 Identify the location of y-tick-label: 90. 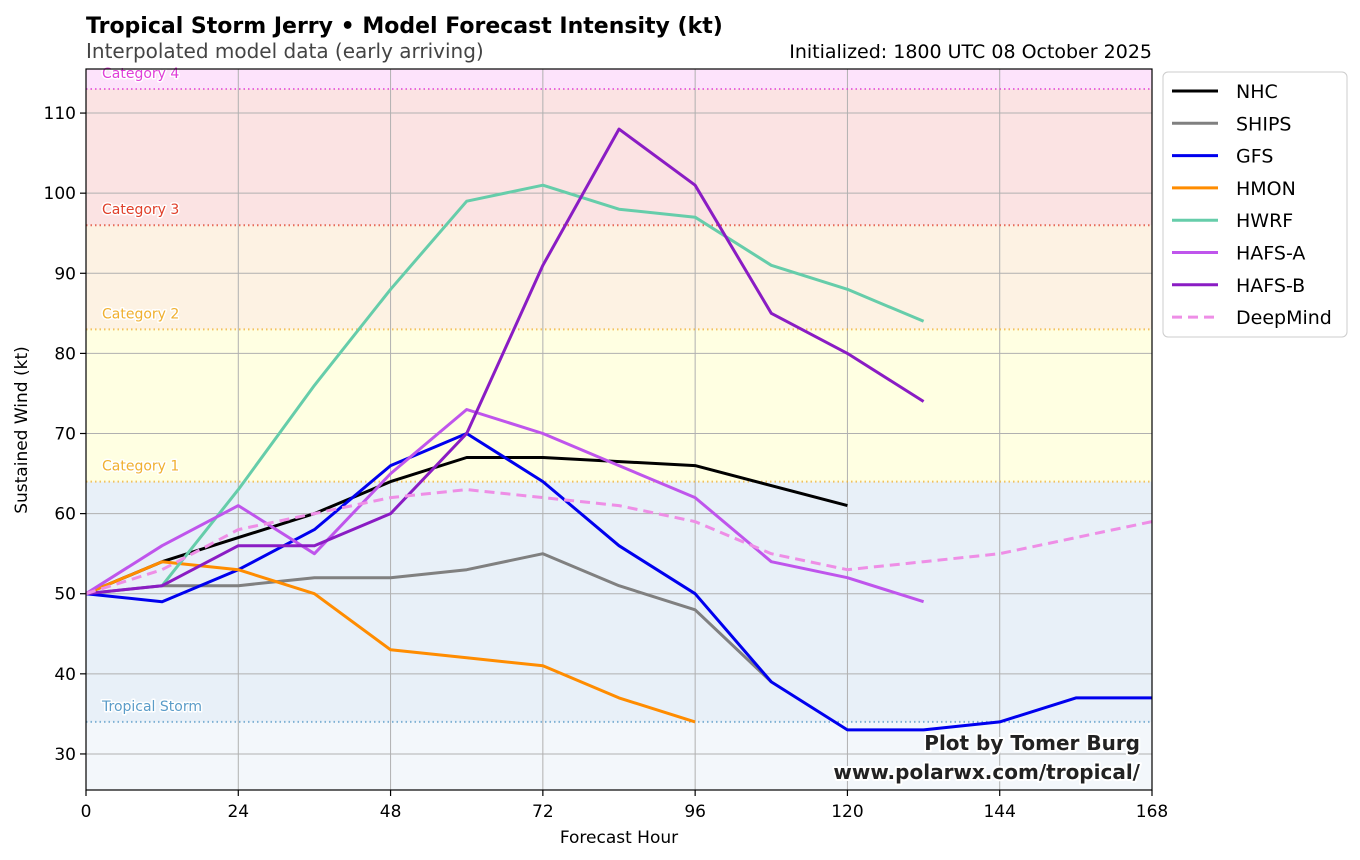
(65, 274).